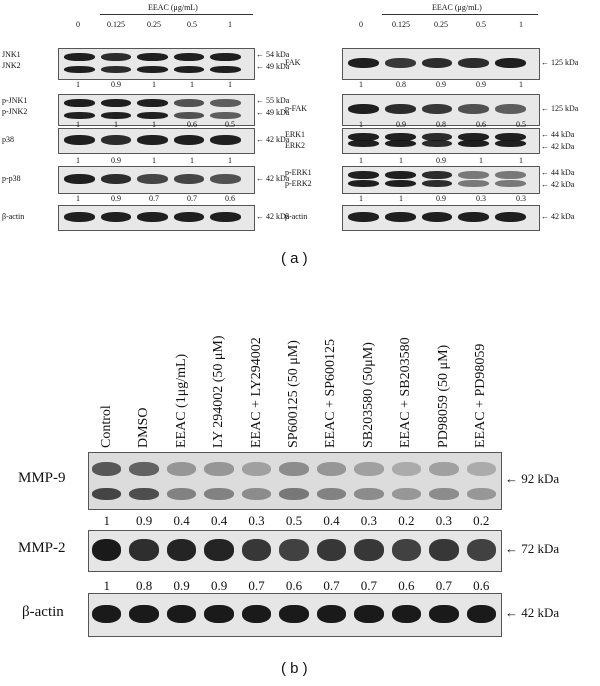 This screenshot has height=686, width=600. What do you see at coordinates (294, 668) in the screenshot?
I see `panel-b-label: ( b )` at bounding box center [294, 668].